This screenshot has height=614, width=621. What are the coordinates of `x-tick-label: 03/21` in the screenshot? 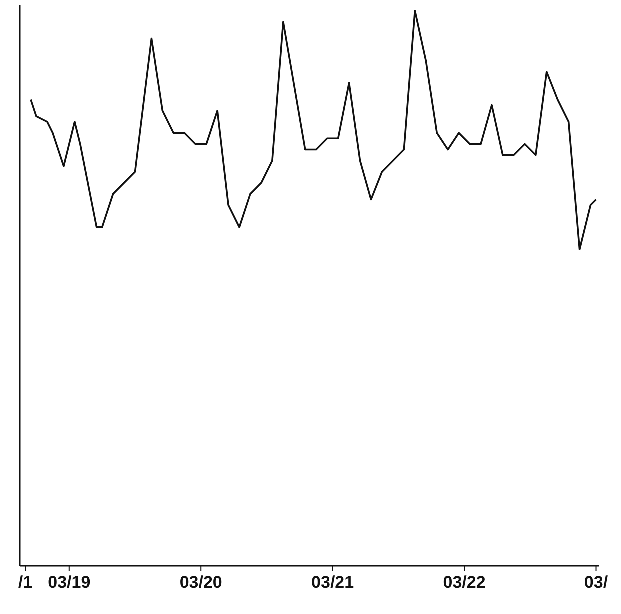 It's located at (333, 582).